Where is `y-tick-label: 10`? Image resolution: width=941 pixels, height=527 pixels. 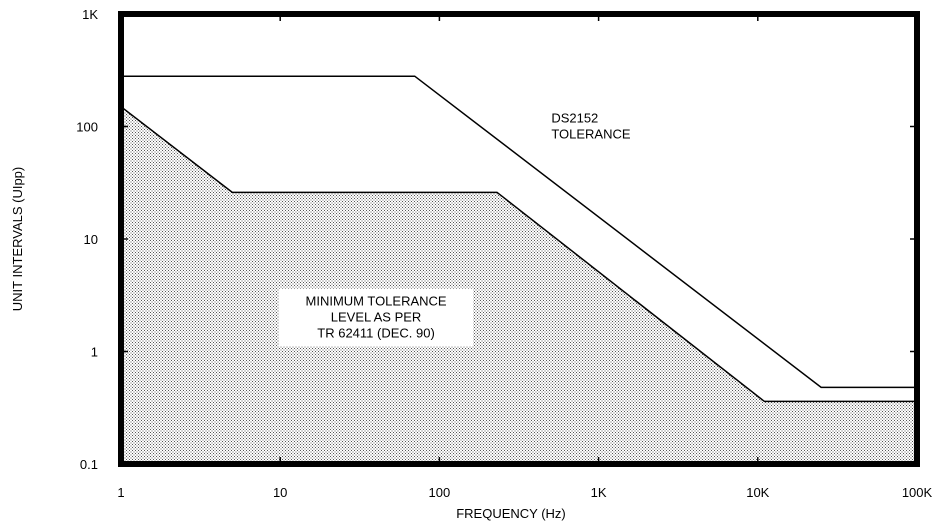
y-tick-label: 10 is located at coordinates (91, 239).